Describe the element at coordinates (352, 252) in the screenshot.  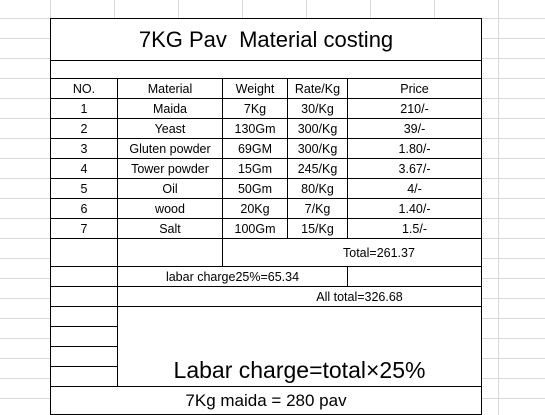
I see `total: Total=261.37` at that location.